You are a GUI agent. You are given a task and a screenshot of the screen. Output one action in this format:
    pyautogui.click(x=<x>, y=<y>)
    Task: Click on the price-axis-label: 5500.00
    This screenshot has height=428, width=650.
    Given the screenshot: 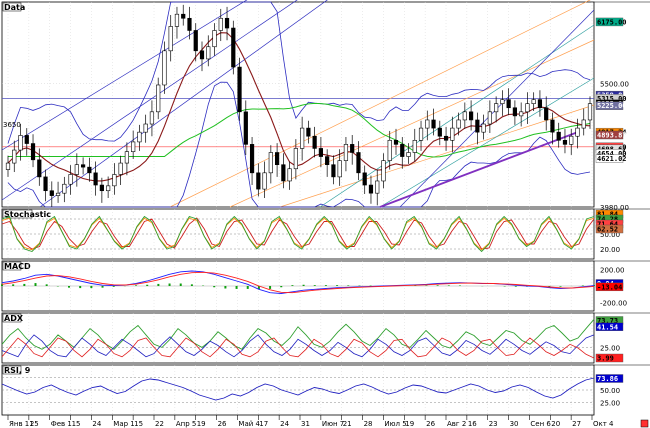 What is the action you would take?
    pyautogui.click(x=614, y=84)
    